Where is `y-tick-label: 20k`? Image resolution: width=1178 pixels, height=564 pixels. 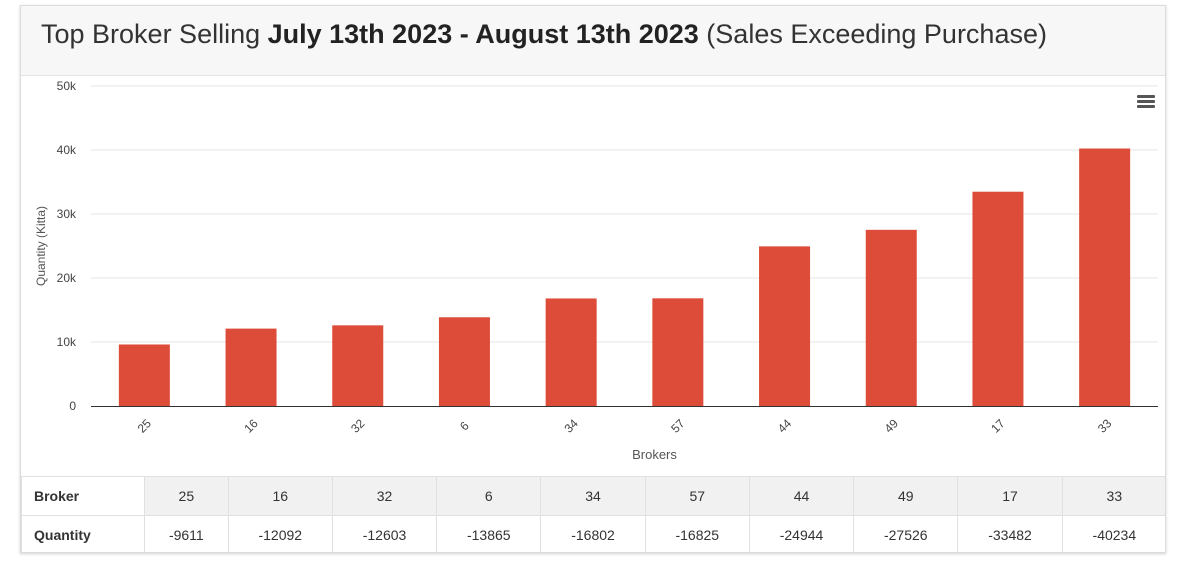 y-tick-label: 20k is located at coordinates (67, 278).